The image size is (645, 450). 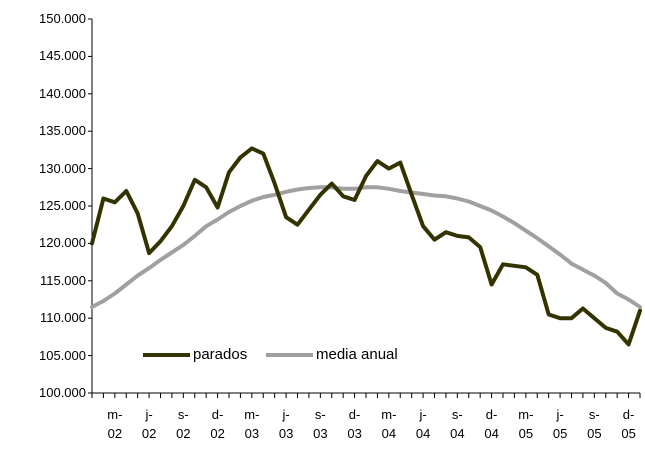 What do you see at coordinates (62, 56) in the screenshot?
I see `y-tick-label: 145.000` at bounding box center [62, 56].